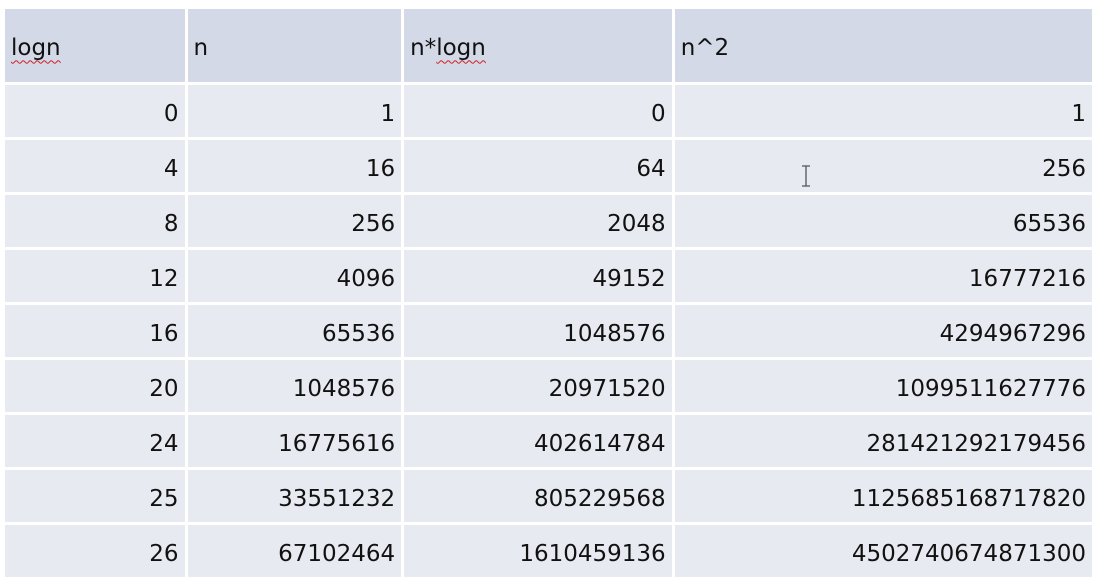 The width and height of the screenshot is (1095, 579). What do you see at coordinates (294, 551) in the screenshot?
I see `cell-n: 67102464` at bounding box center [294, 551].